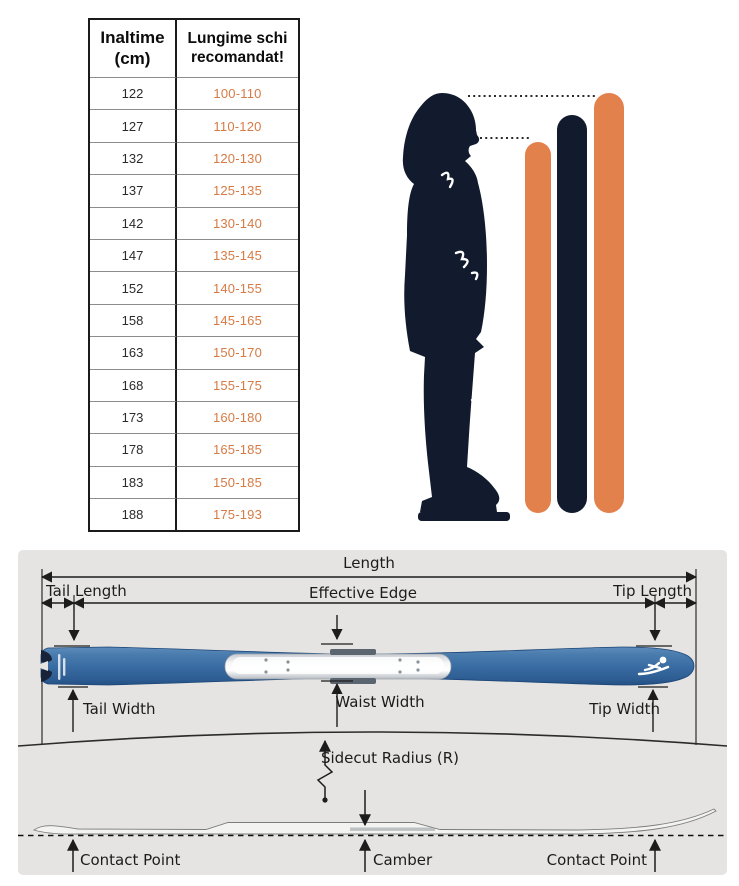  What do you see at coordinates (353, 652) in the screenshot?
I see `binding-clip-top` at bounding box center [353, 652].